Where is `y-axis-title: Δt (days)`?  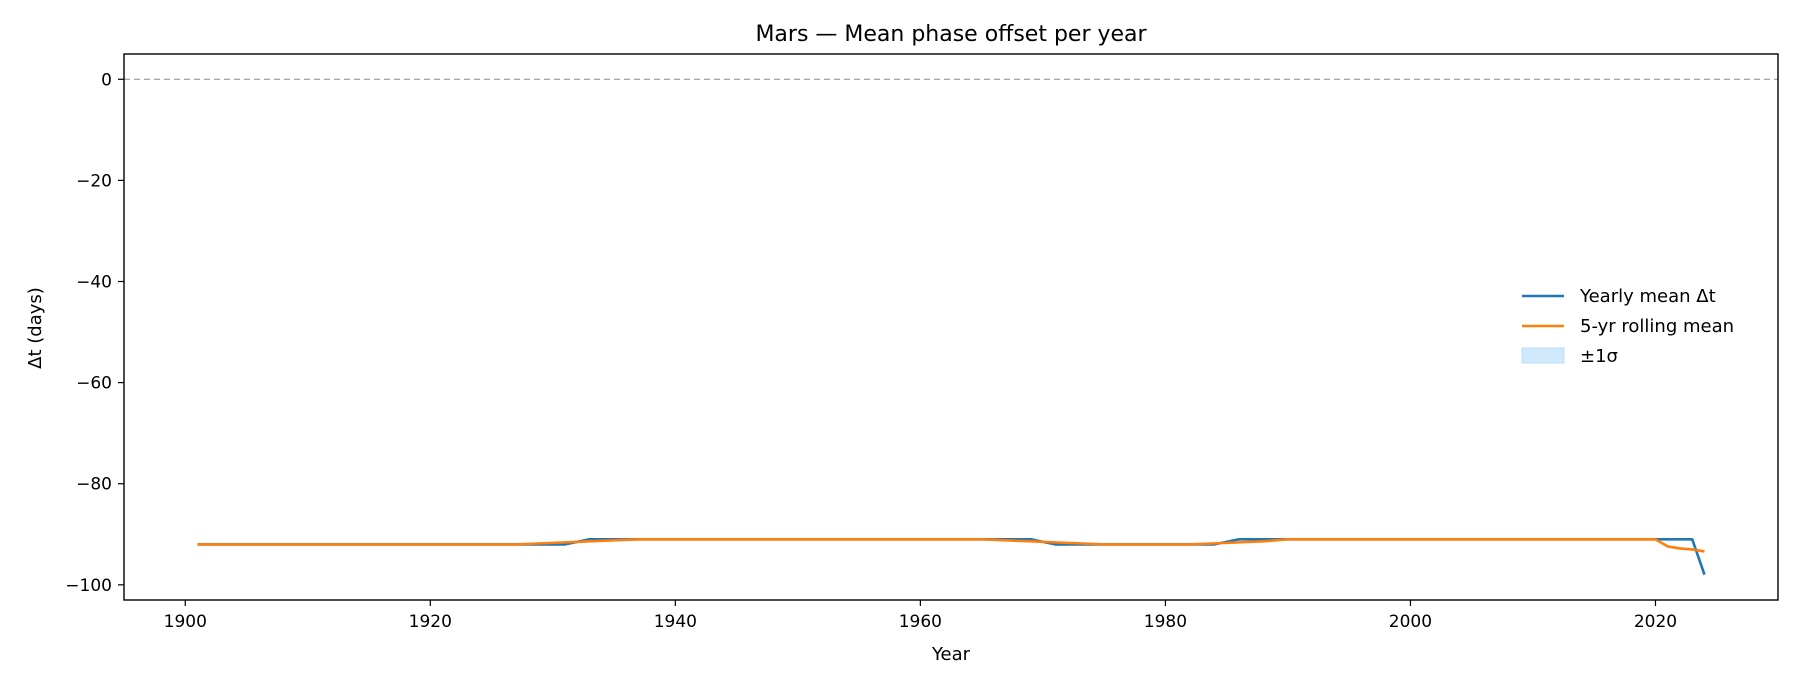
y-axis-title: Δt (days) is located at coordinates (35, 328).